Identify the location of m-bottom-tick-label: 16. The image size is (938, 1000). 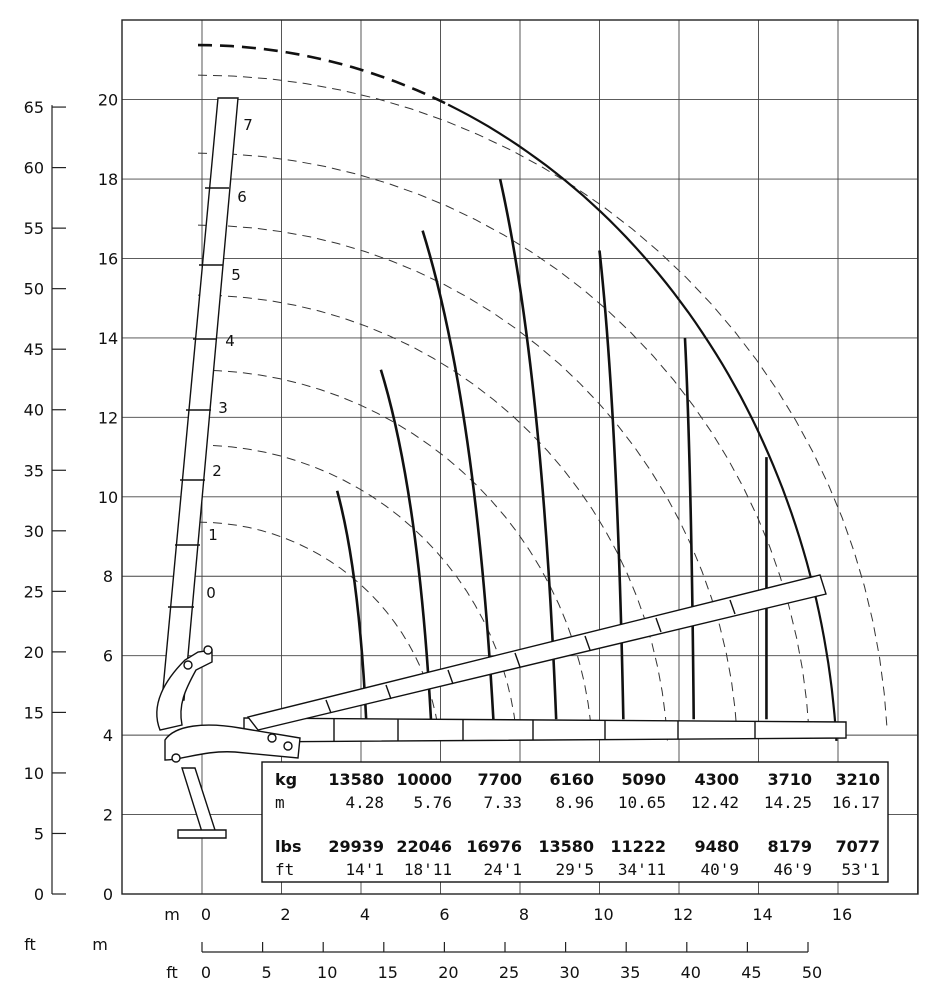
(842, 914).